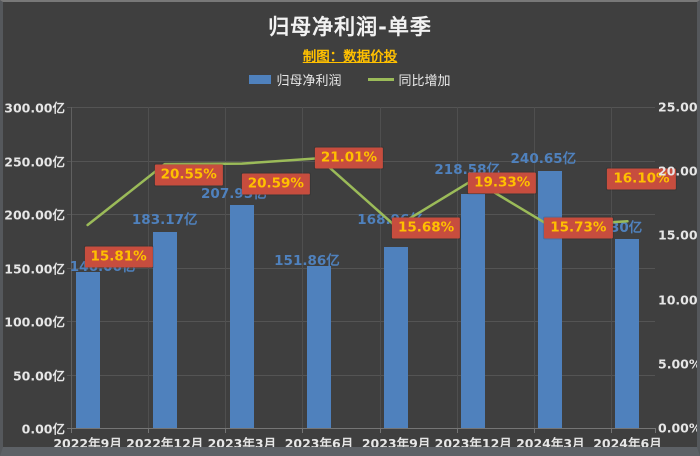 The height and width of the screenshot is (456, 700). Describe the element at coordinates (275, 184) in the screenshot. I see `yoy-percent-label: 20.59%` at that location.